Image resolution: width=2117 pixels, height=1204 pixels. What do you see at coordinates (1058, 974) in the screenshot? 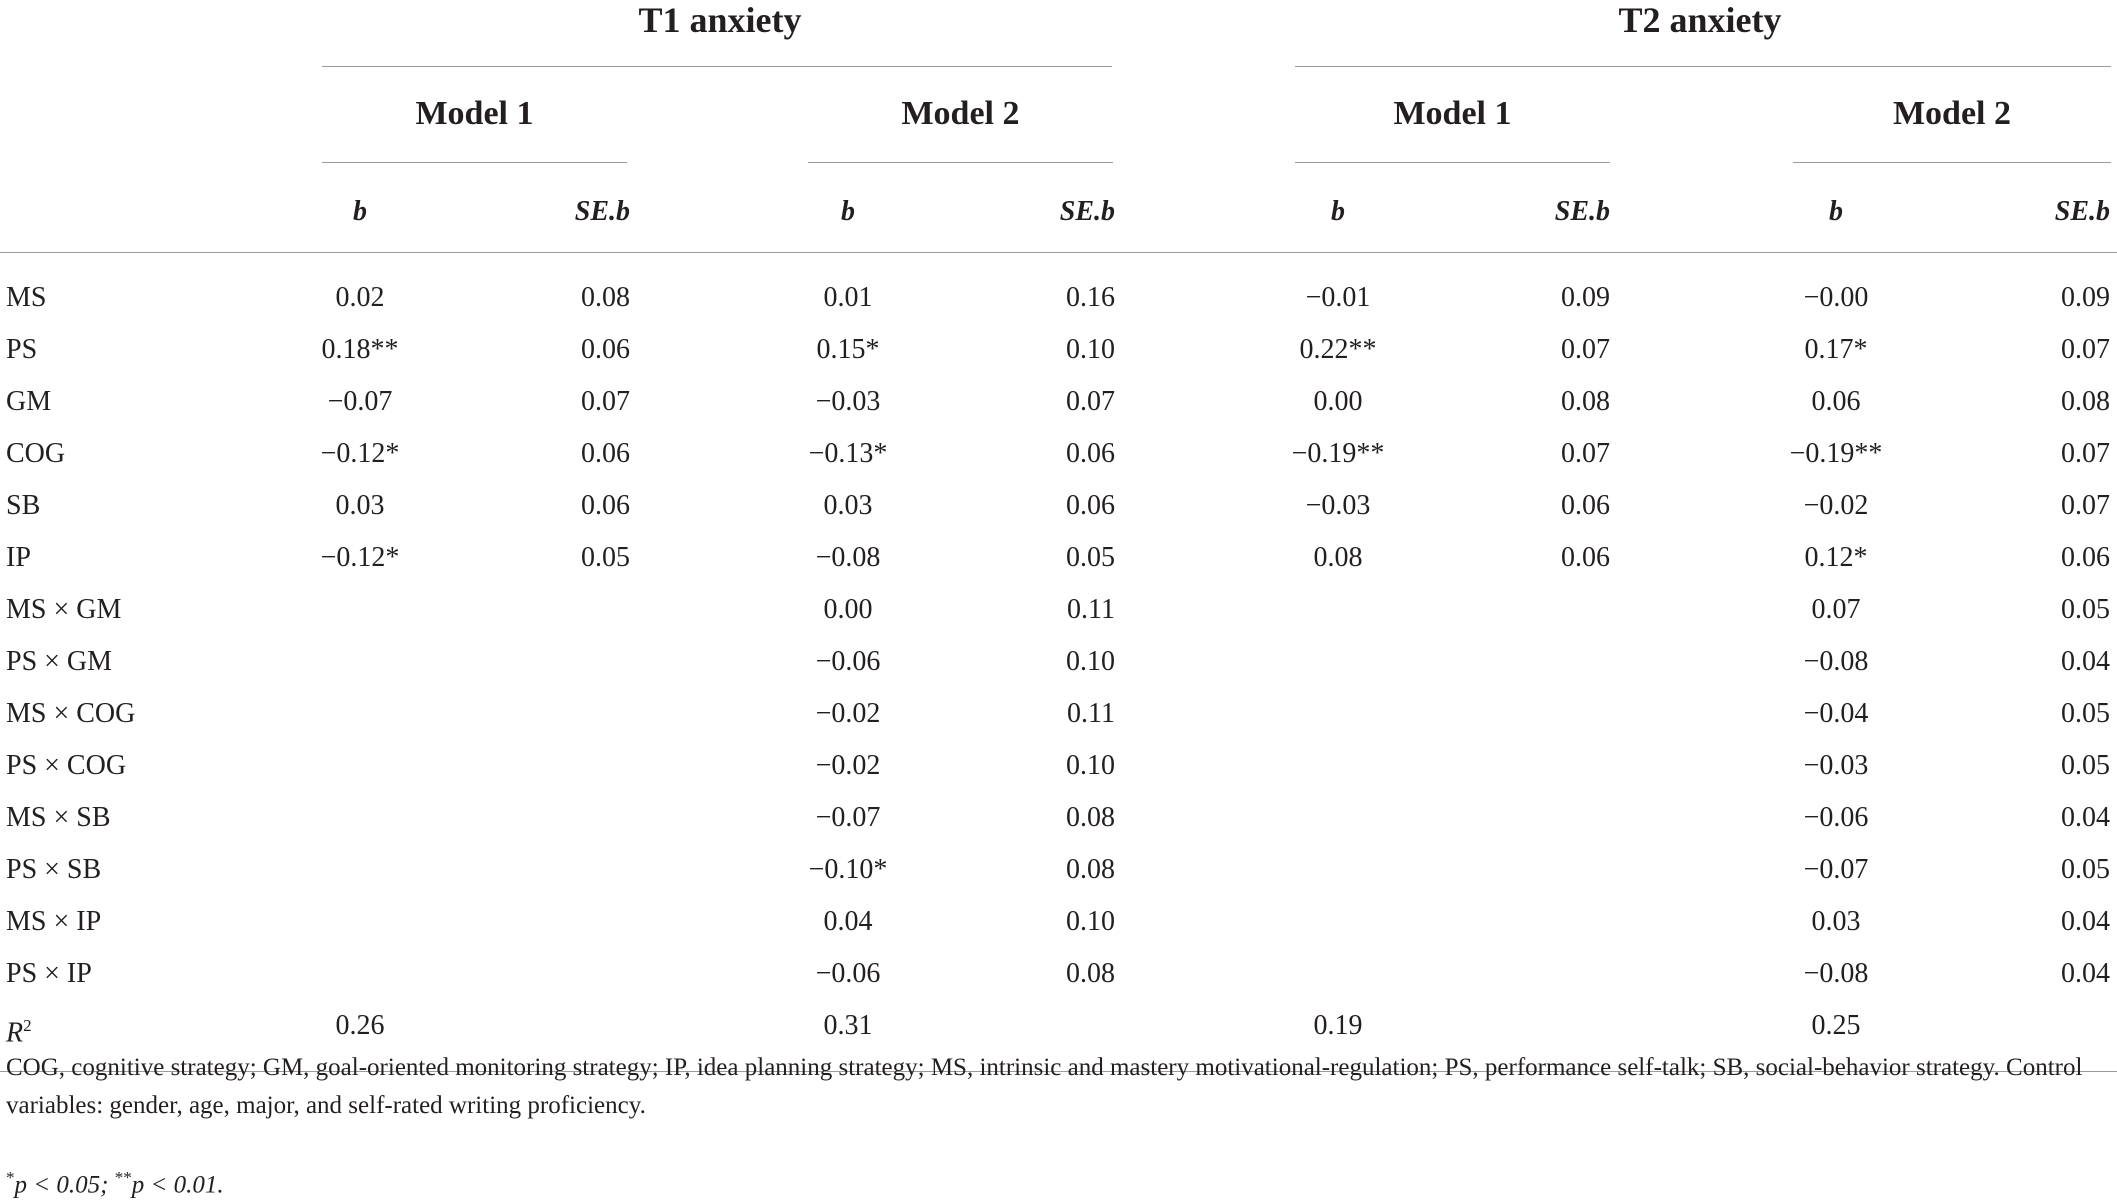
I see `table-row: PS × IP −0.06 0.08 −0.08 0.04` at bounding box center [1058, 974].